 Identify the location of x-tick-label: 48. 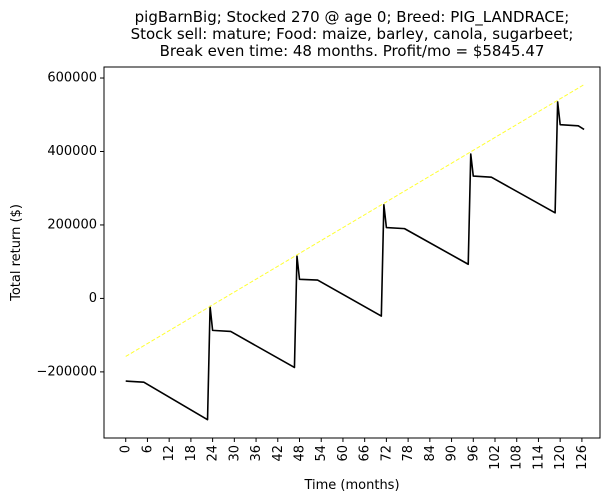
(300, 453).